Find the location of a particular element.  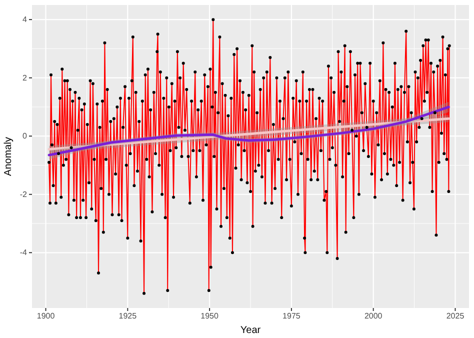

x-tick-label: 2000 is located at coordinates (373, 316).